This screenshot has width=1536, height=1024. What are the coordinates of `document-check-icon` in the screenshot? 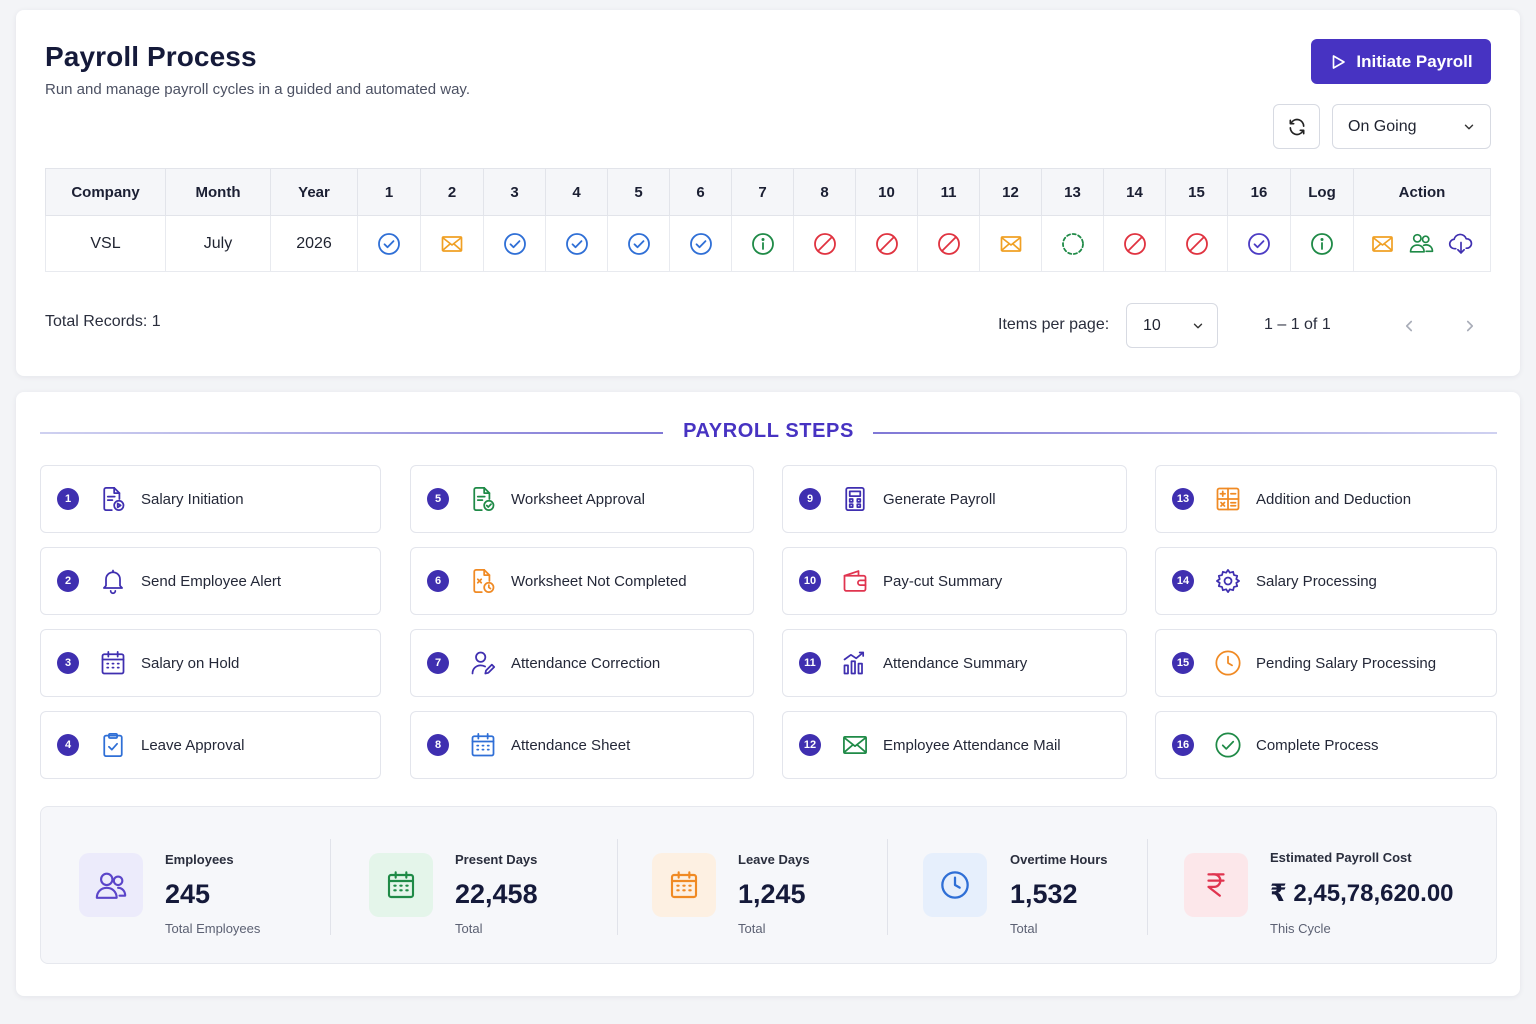 It's located at (483, 499).